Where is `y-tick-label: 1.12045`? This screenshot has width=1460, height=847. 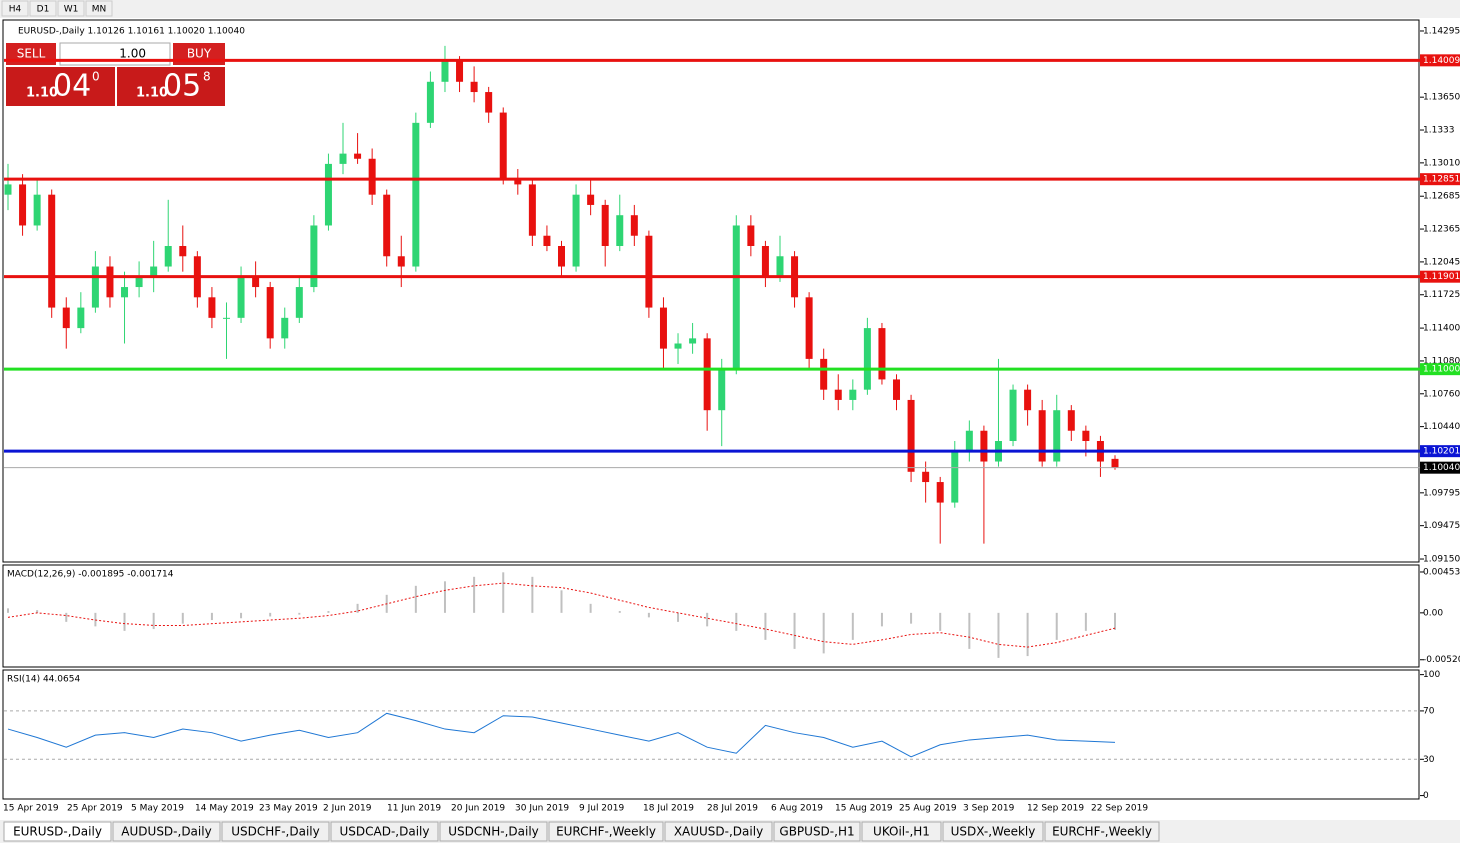 y-tick-label: 1.12045 is located at coordinates (1441, 262).